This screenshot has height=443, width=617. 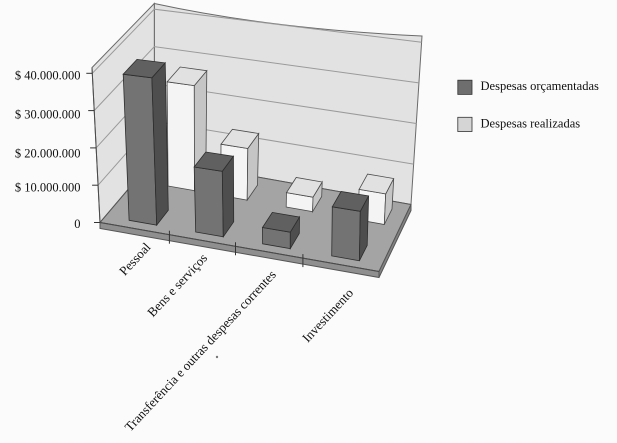 I want to click on svg-text: 0, so click(x=77, y=224).